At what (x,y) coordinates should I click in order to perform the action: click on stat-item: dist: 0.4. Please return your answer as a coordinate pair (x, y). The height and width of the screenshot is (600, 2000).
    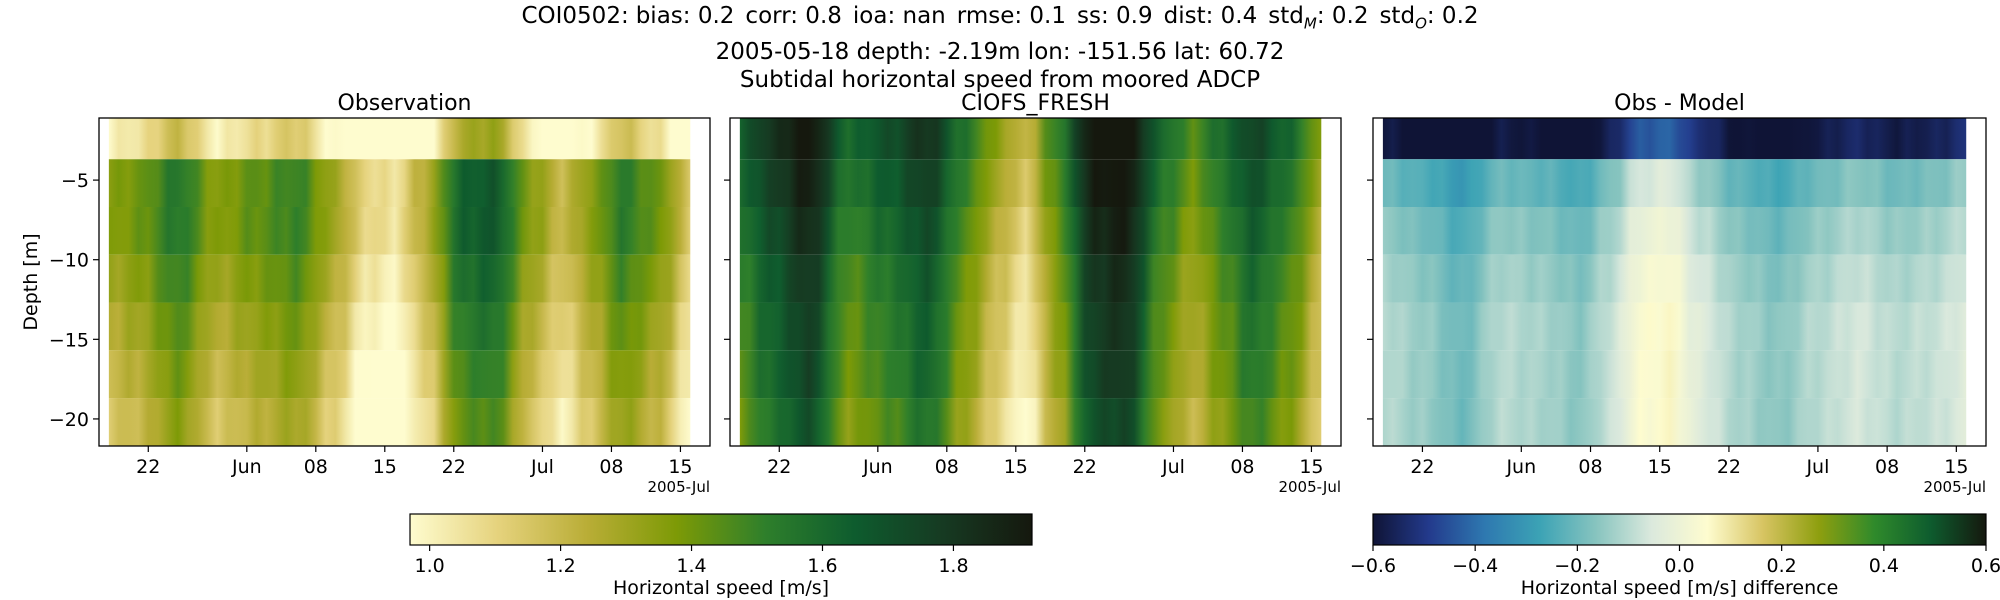
    Looking at the image, I should click on (1210, 16).